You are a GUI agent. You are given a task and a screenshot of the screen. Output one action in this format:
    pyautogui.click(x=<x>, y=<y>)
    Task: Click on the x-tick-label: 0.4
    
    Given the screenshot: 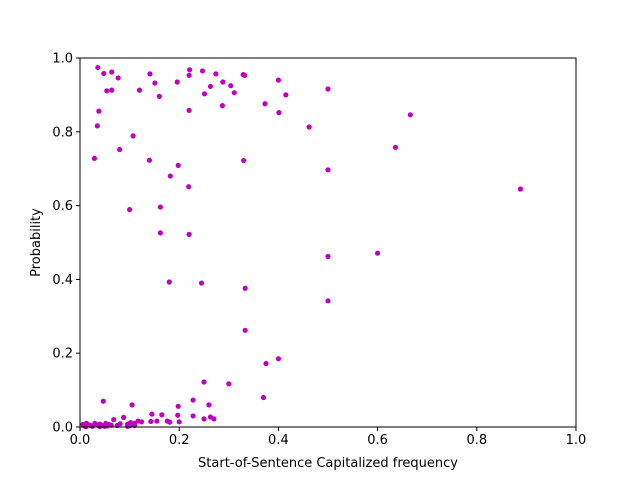 What is the action you would take?
    pyautogui.click(x=278, y=440)
    